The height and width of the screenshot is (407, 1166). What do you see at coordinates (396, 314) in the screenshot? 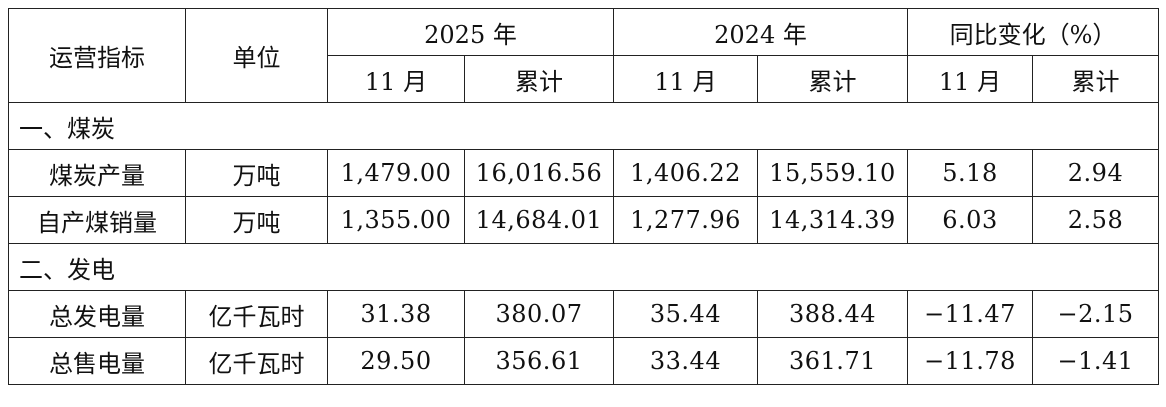
I see `value-cell: 31.38` at bounding box center [396, 314].